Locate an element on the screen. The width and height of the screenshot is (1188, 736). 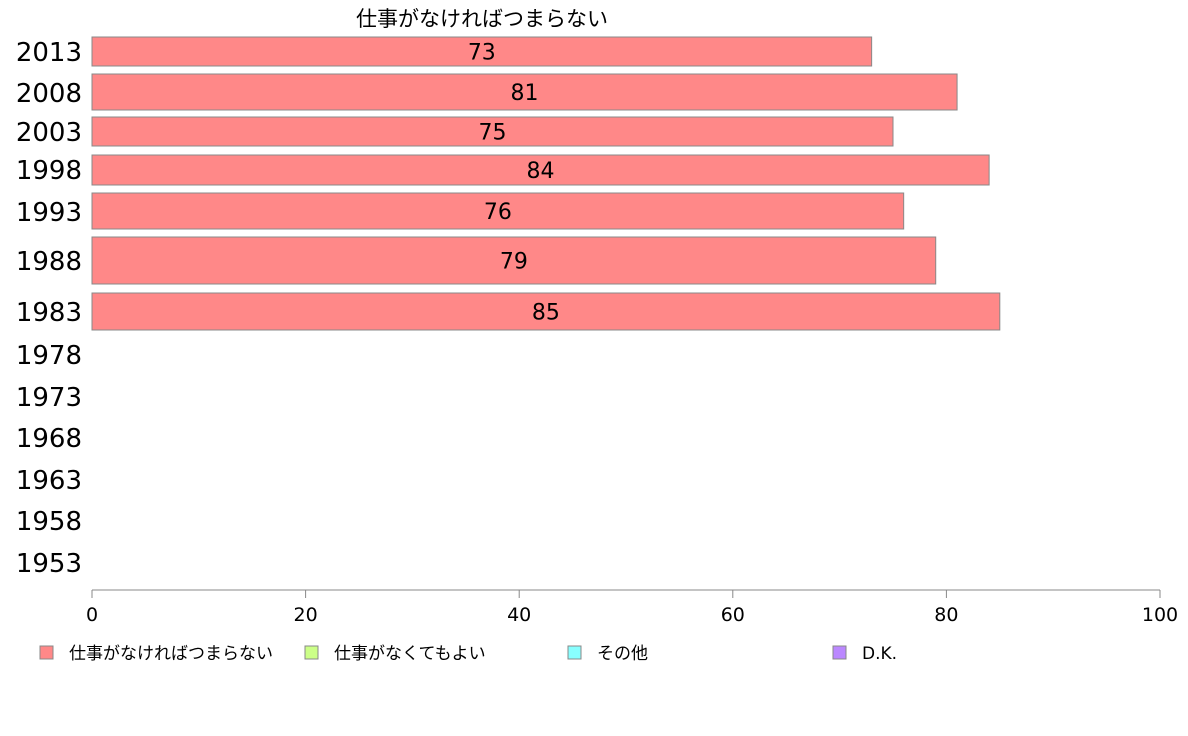
x-tick-label: 20 is located at coordinates (306, 615).